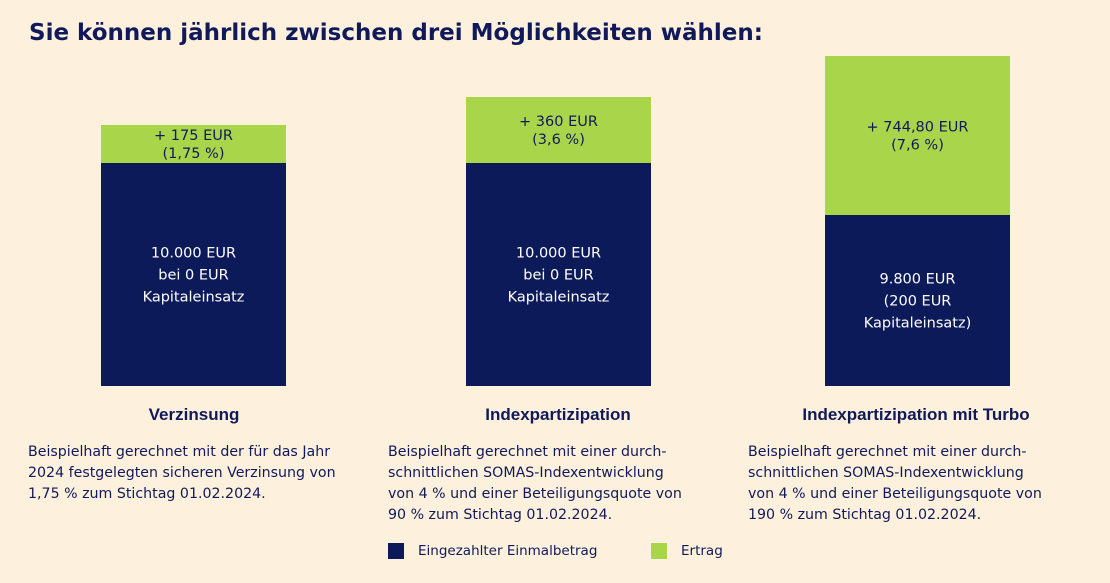 The height and width of the screenshot is (583, 1110). I want to click on bar-einmalbetrag-verzinsung, so click(193, 274).